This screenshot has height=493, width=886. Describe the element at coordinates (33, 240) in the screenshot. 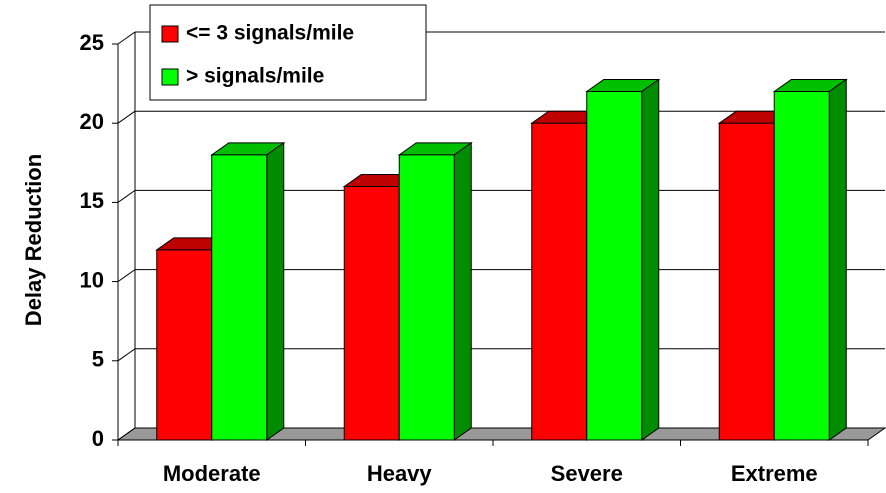

I see `y-axis-label: Delay Reduction` at that location.